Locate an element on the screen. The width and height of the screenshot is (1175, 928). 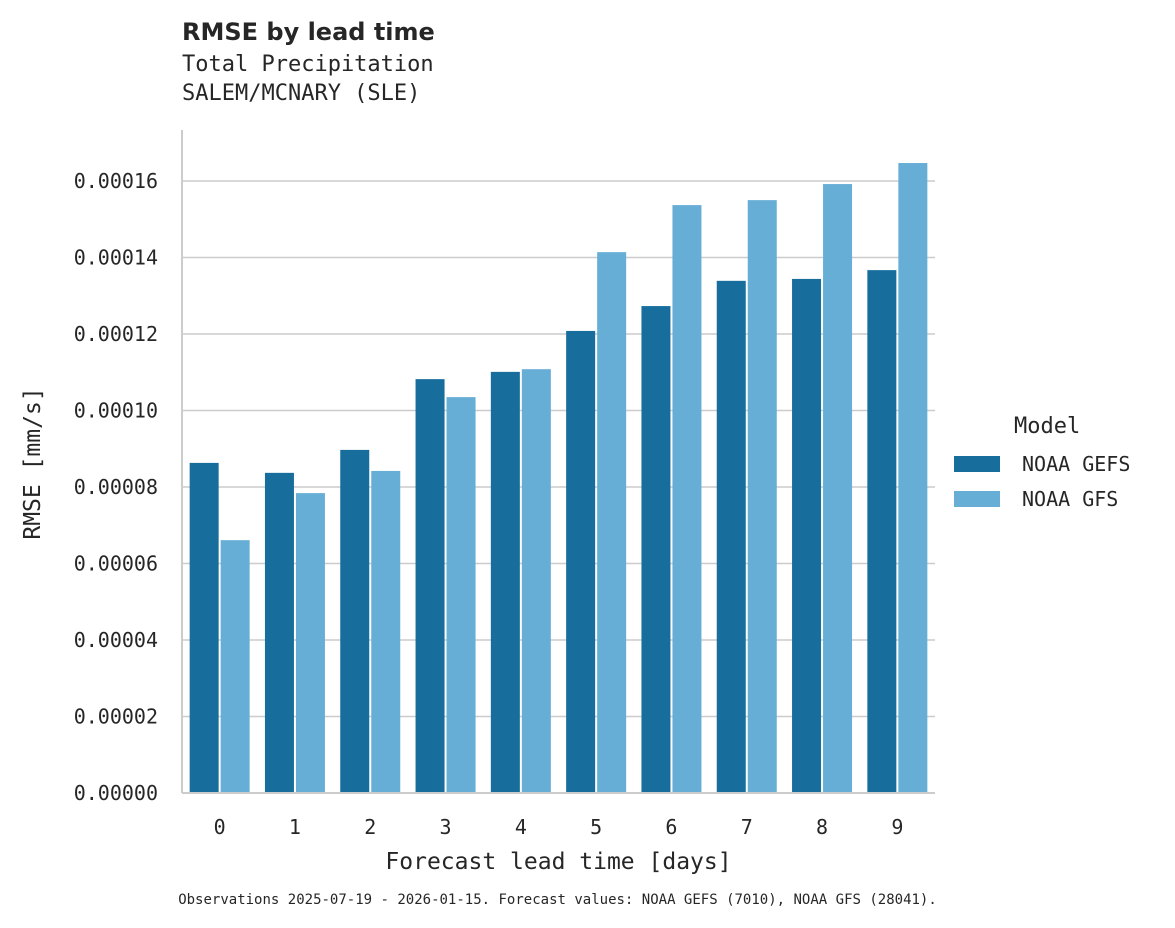
x-tick-label: 0 is located at coordinates (220, 827).